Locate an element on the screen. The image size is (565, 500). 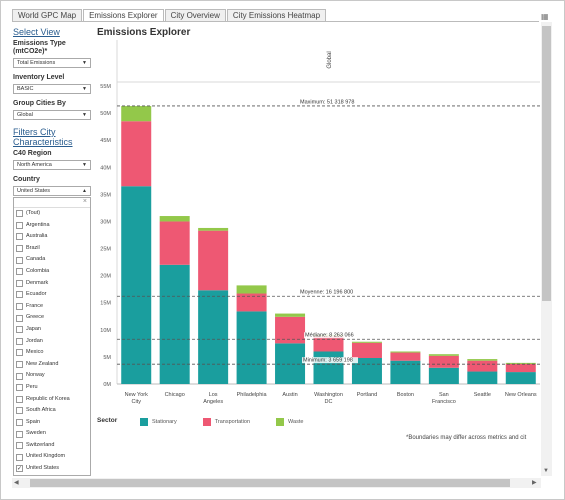
country-option: Colombia is located at coordinates (52, 272).